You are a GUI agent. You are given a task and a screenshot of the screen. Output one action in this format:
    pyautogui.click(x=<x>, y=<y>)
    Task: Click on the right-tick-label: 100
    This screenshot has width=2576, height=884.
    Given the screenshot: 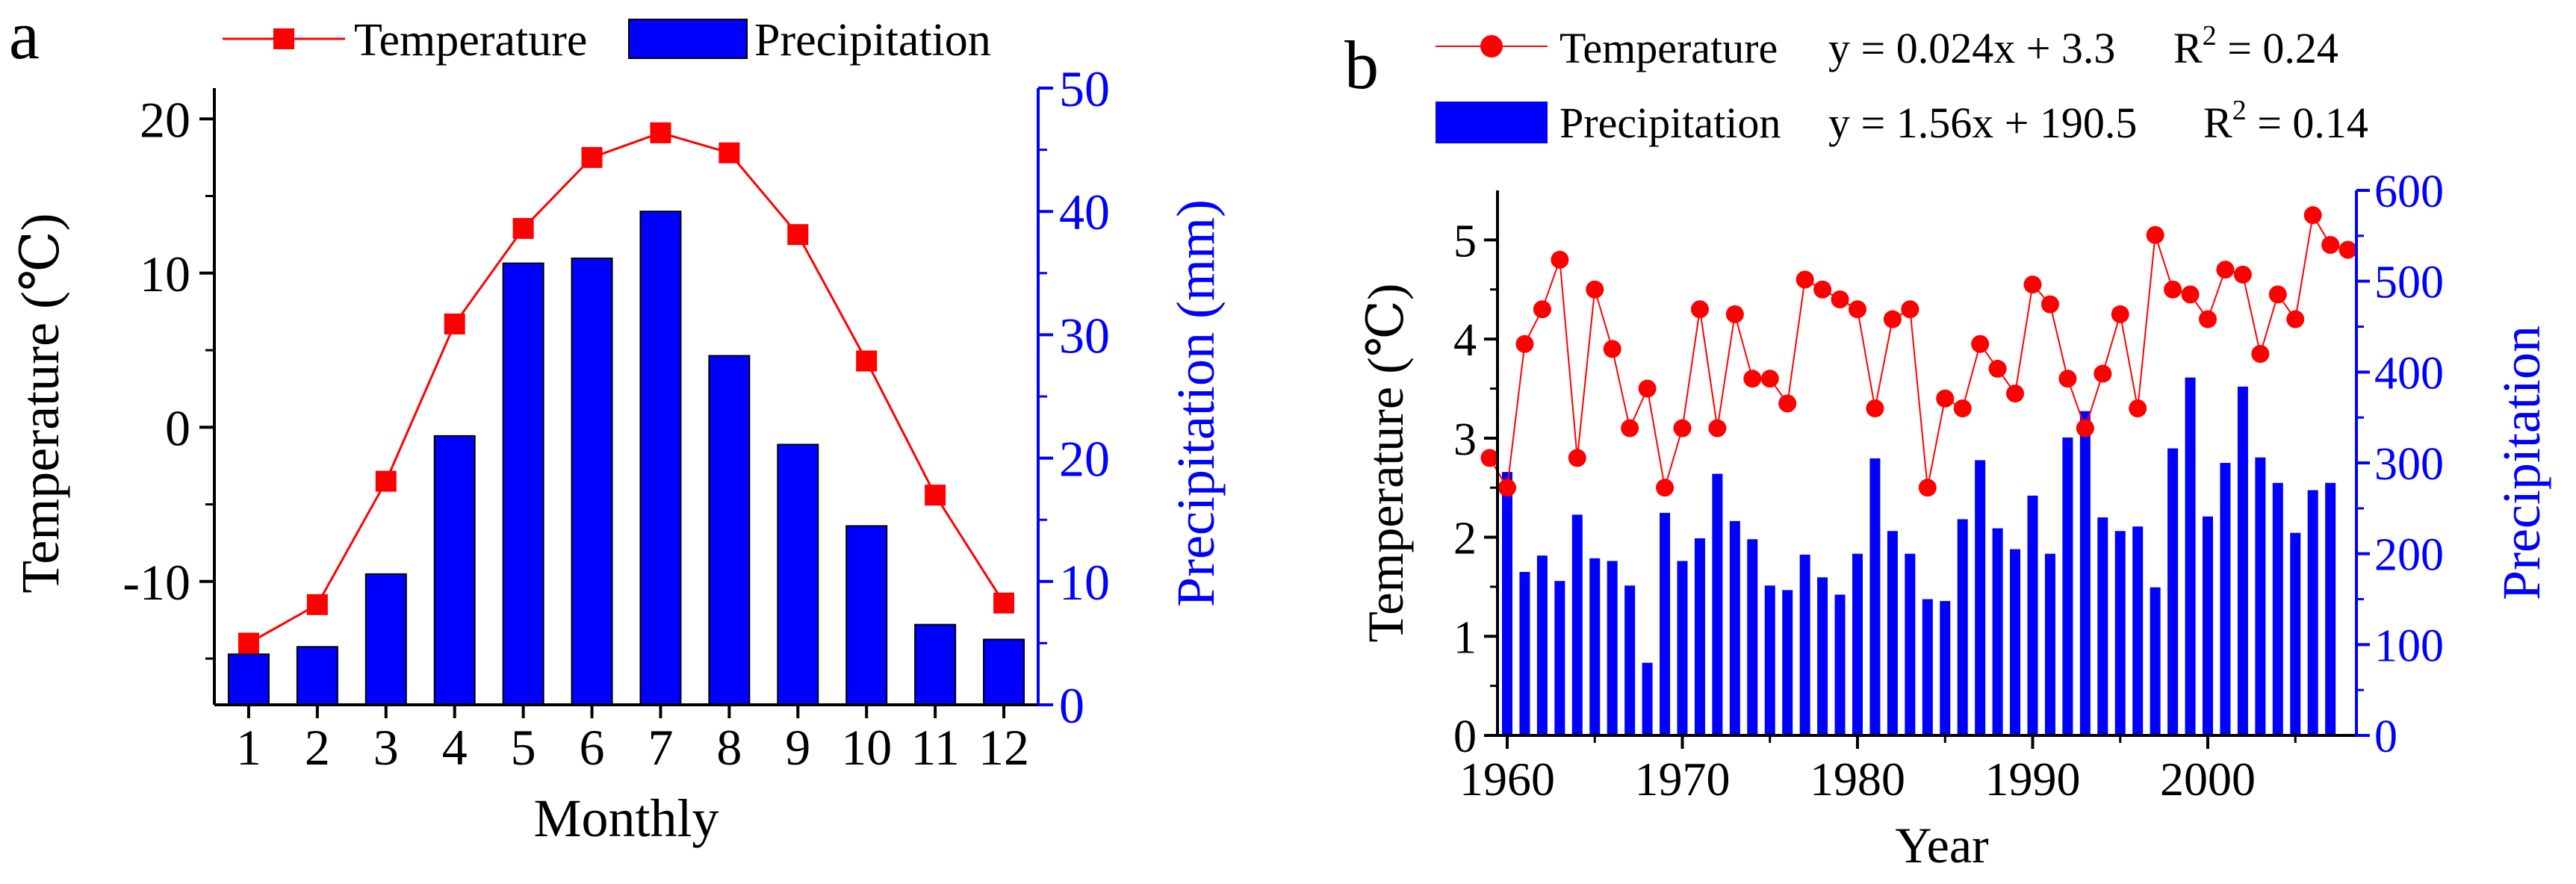 What is the action you would take?
    pyautogui.click(x=2409, y=645)
    